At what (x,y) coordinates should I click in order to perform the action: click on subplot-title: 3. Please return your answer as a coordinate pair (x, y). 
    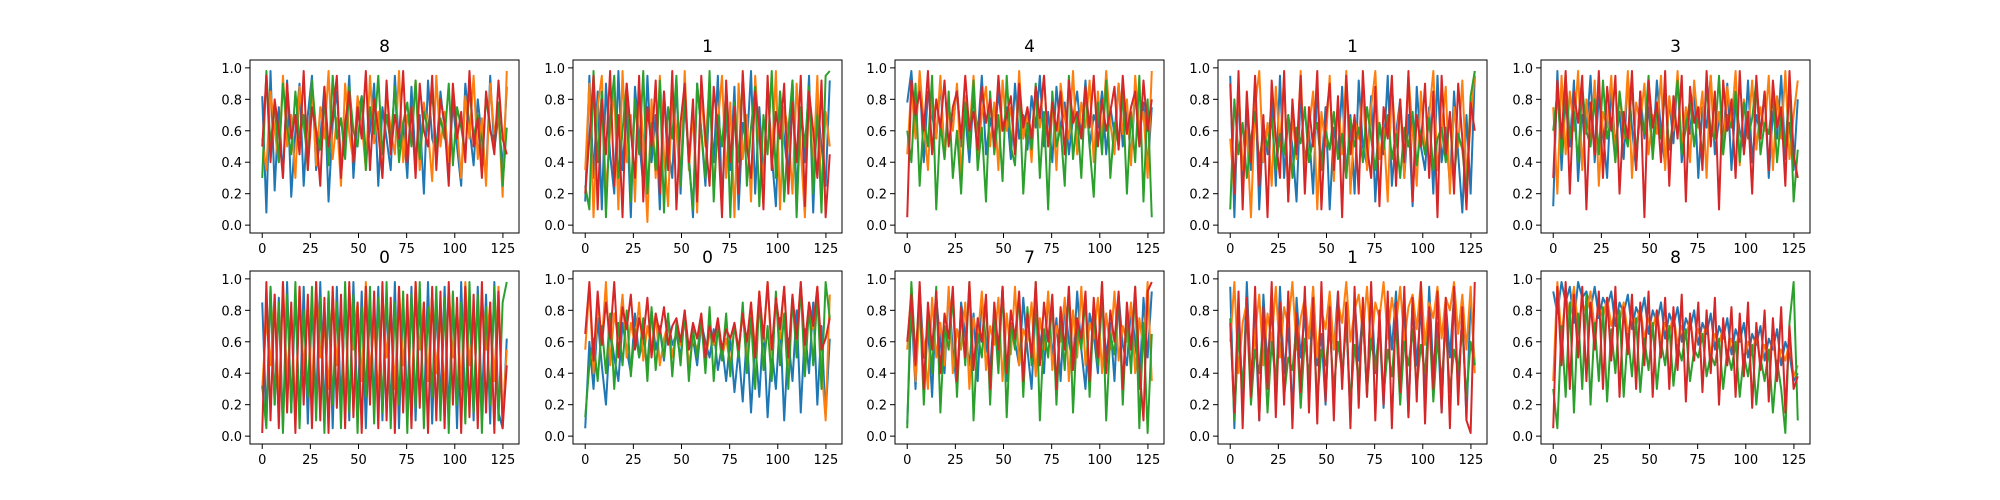
    Looking at the image, I should click on (1675, 47).